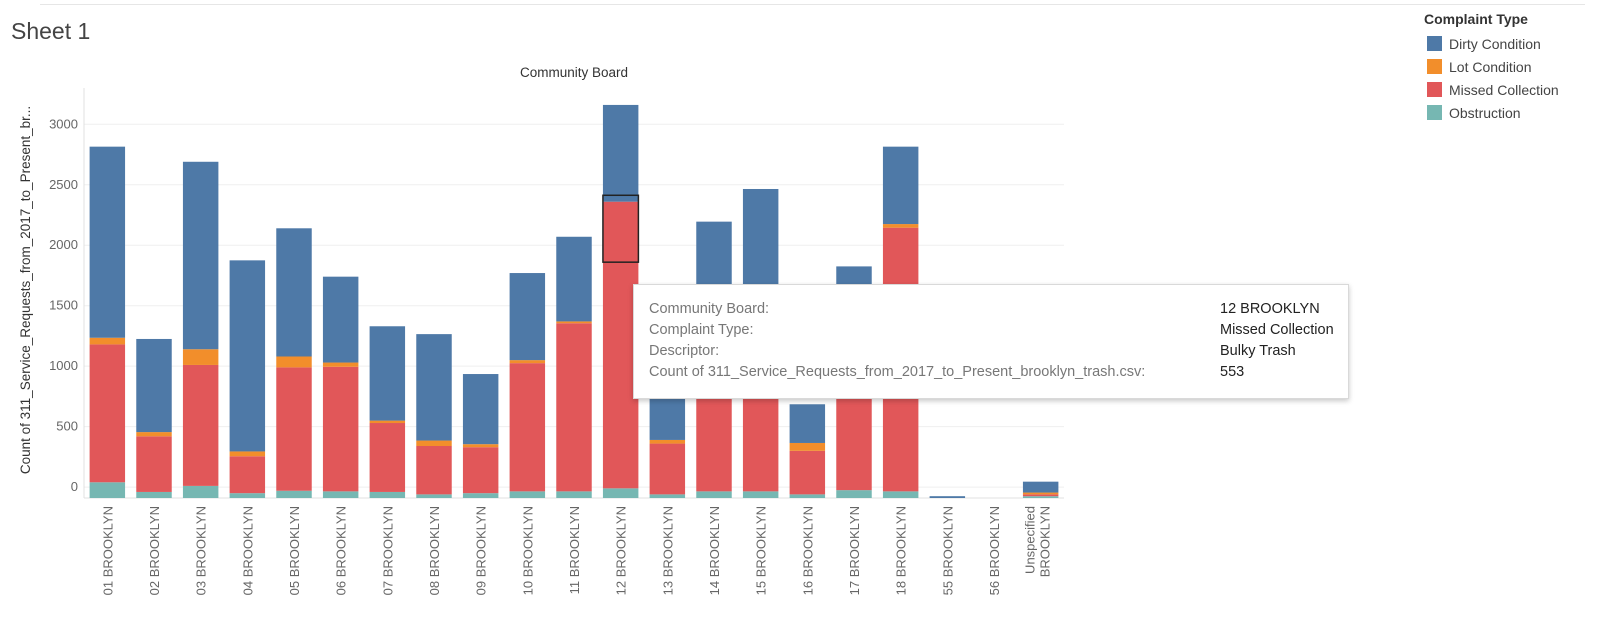  I want to click on x-tick-label: BROOKLYN, so click(1045, 541).